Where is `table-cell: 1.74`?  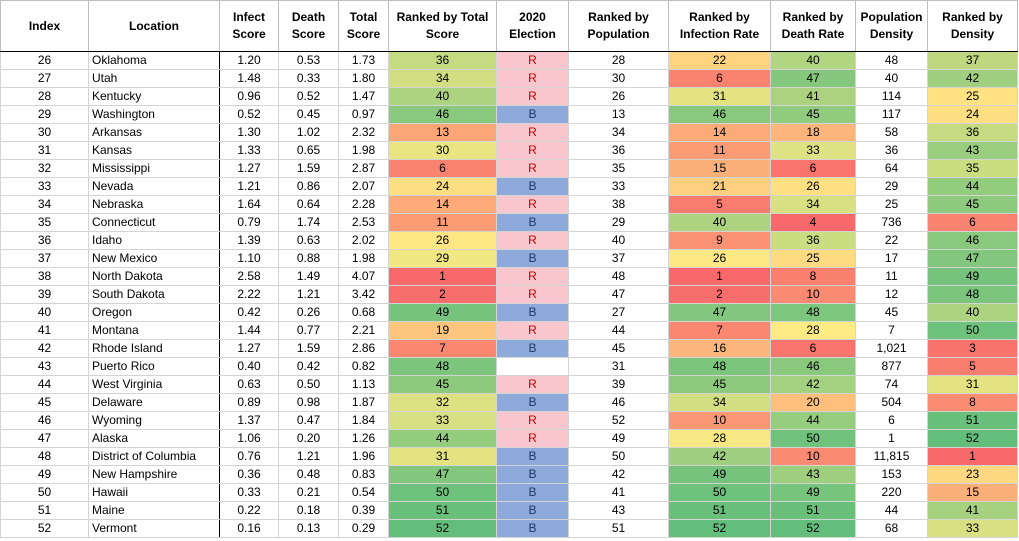
table-cell: 1.74 is located at coordinates (308, 222).